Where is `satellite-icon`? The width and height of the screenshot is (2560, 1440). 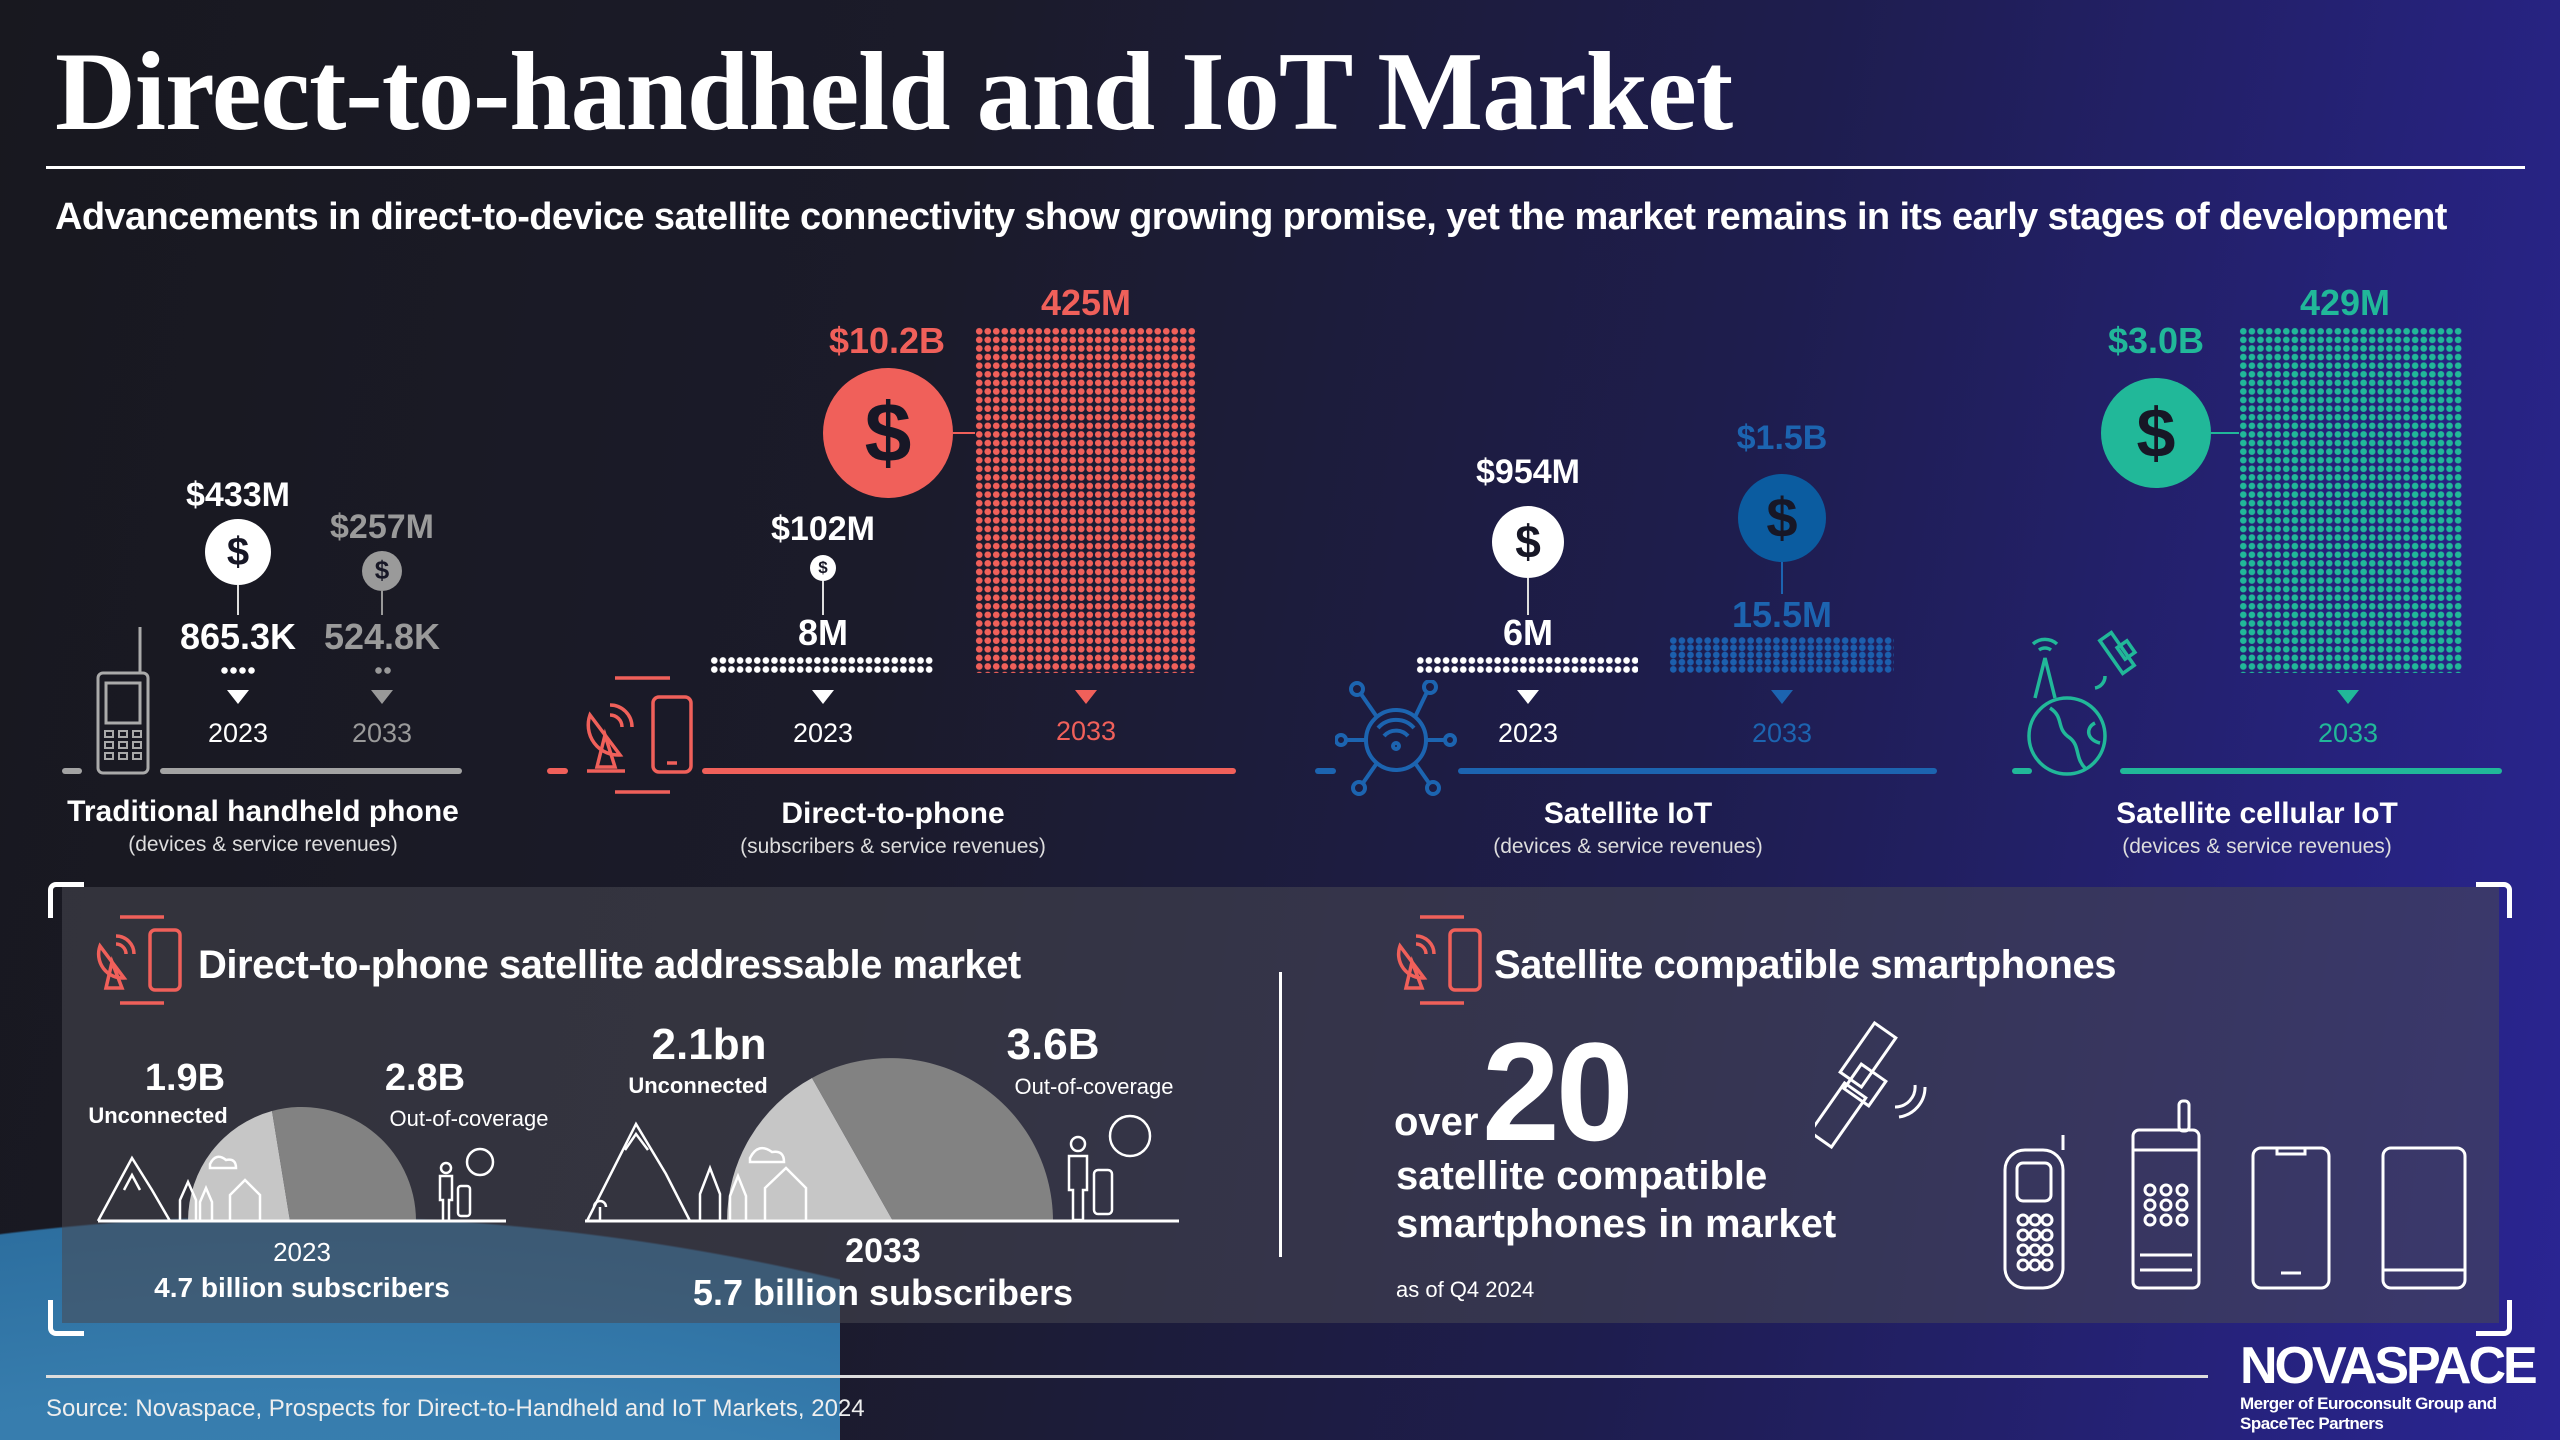
satellite-icon is located at coordinates (1871, 1085).